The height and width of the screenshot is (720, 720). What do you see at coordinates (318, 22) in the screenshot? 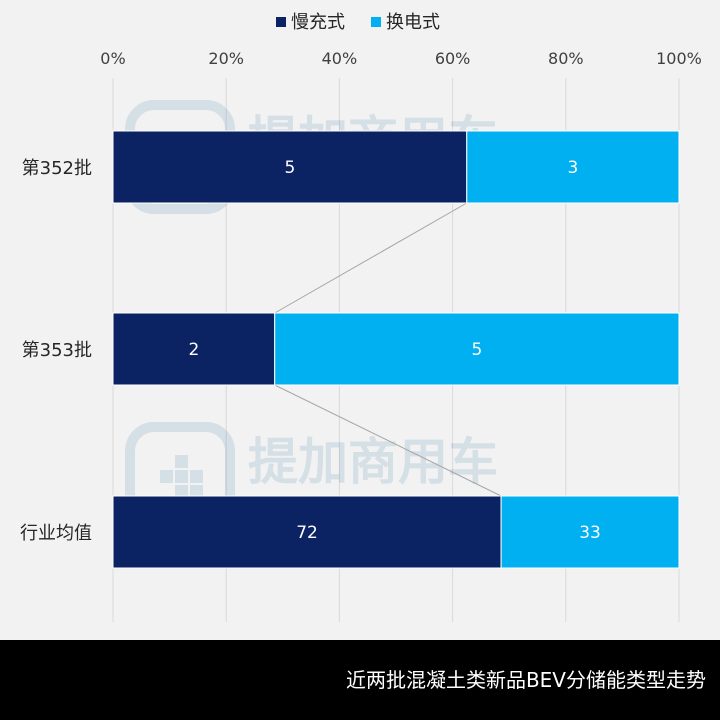
I see `legend-label: 慢充式` at bounding box center [318, 22].